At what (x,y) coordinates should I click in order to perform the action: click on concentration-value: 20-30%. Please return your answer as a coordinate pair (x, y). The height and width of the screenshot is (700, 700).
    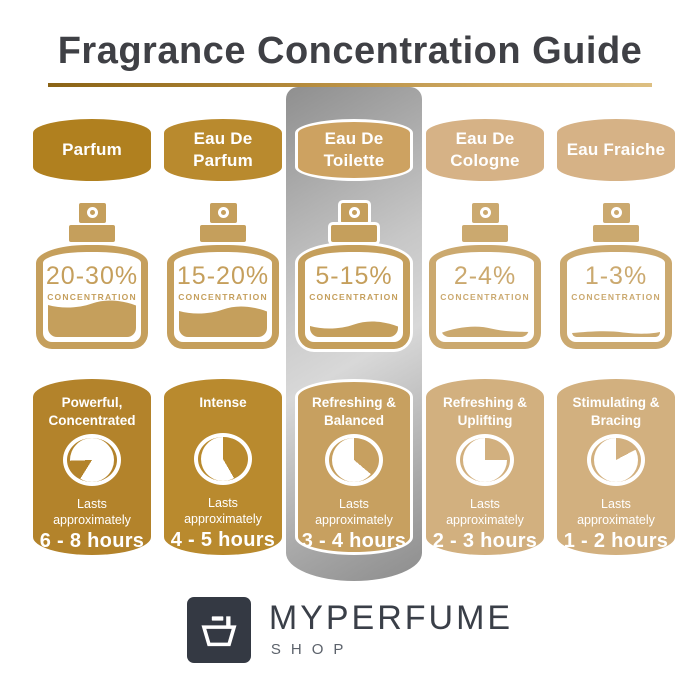
    Looking at the image, I should click on (92, 275).